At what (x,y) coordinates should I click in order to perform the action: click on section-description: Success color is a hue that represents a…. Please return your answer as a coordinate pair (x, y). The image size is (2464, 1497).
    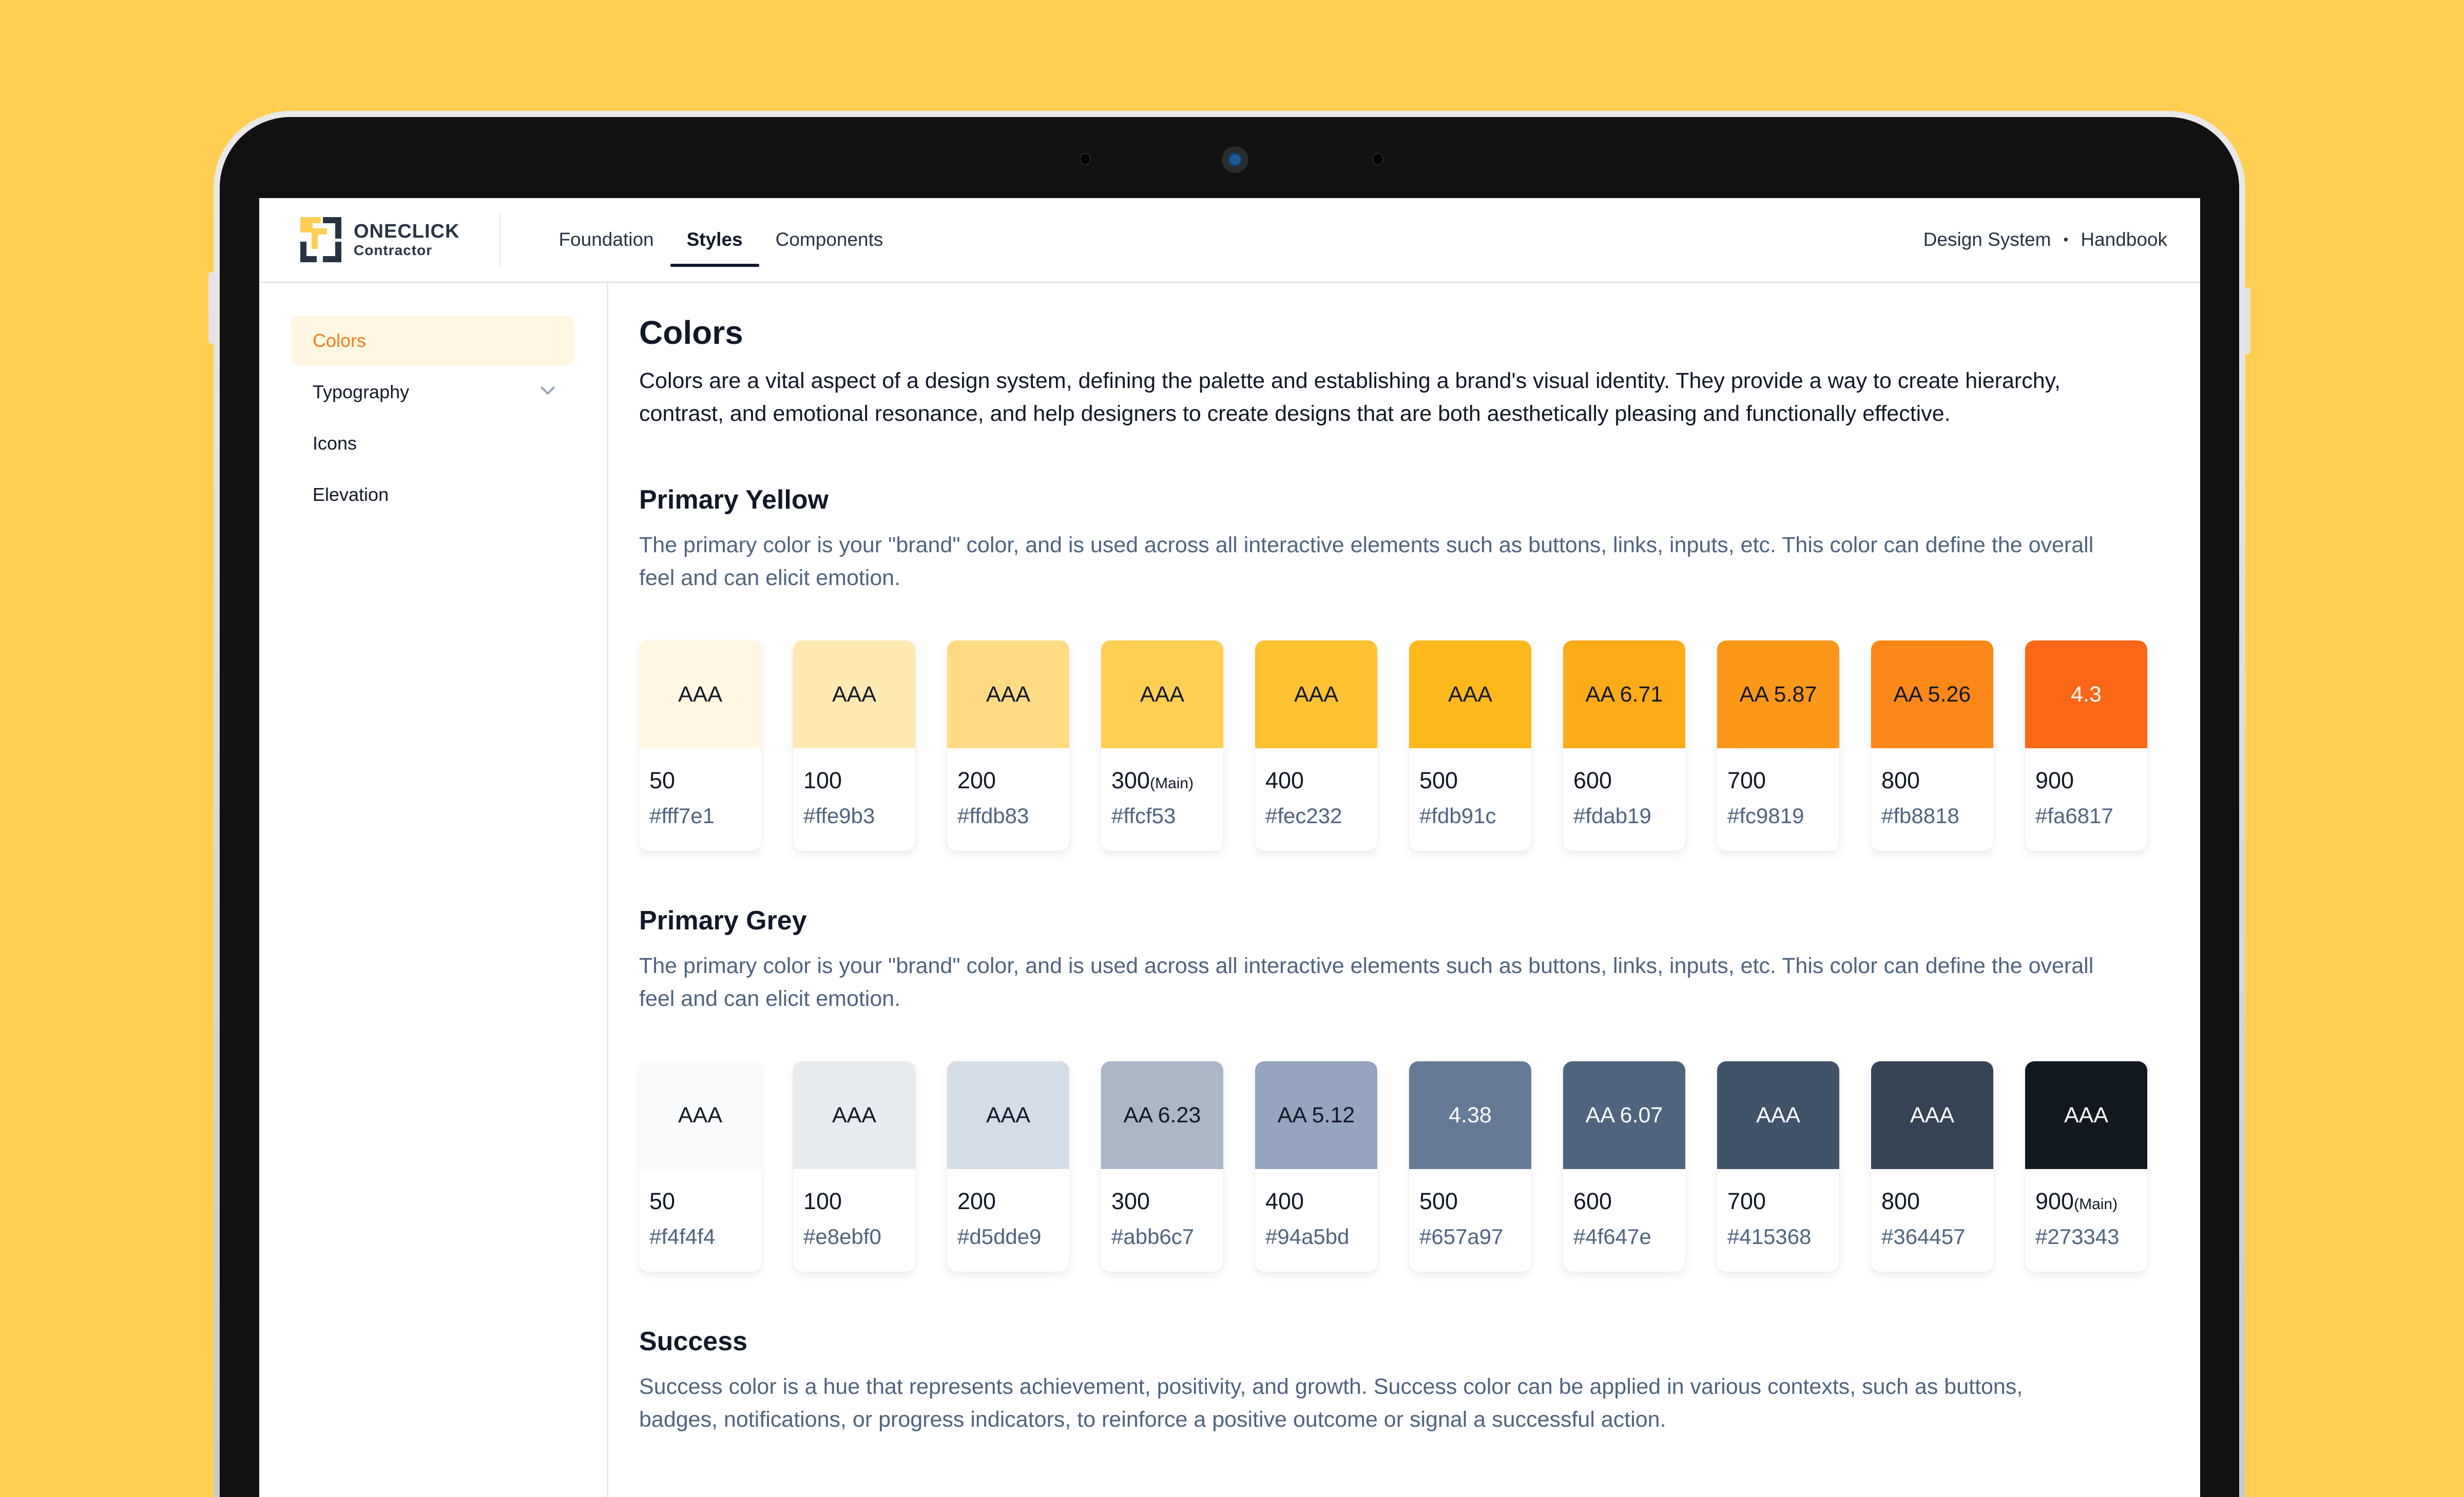
    Looking at the image, I should click on (1331, 1403).